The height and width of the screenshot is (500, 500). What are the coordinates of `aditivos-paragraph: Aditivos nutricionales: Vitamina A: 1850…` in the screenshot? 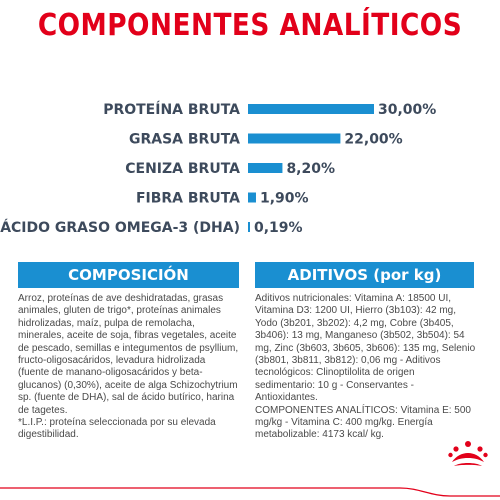 It's located at (365, 348).